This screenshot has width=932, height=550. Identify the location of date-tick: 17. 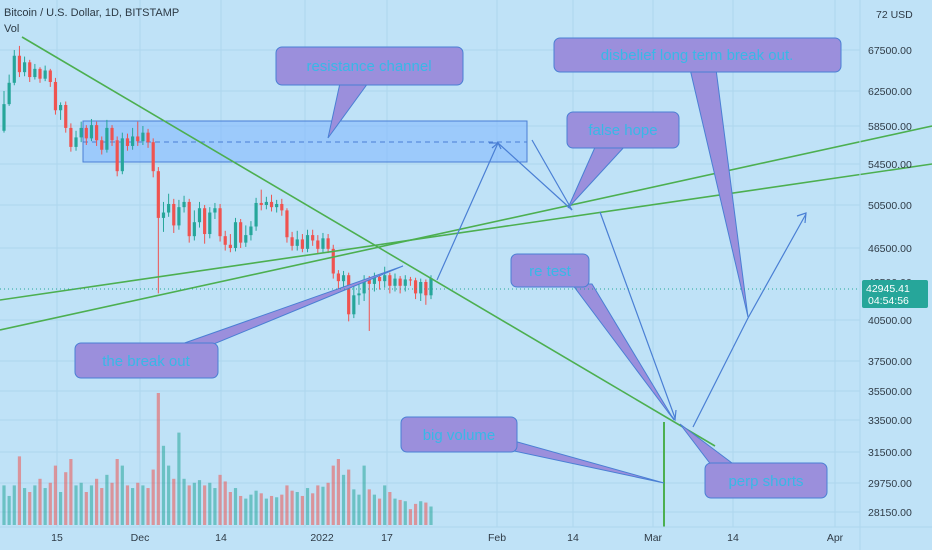
(387, 538).